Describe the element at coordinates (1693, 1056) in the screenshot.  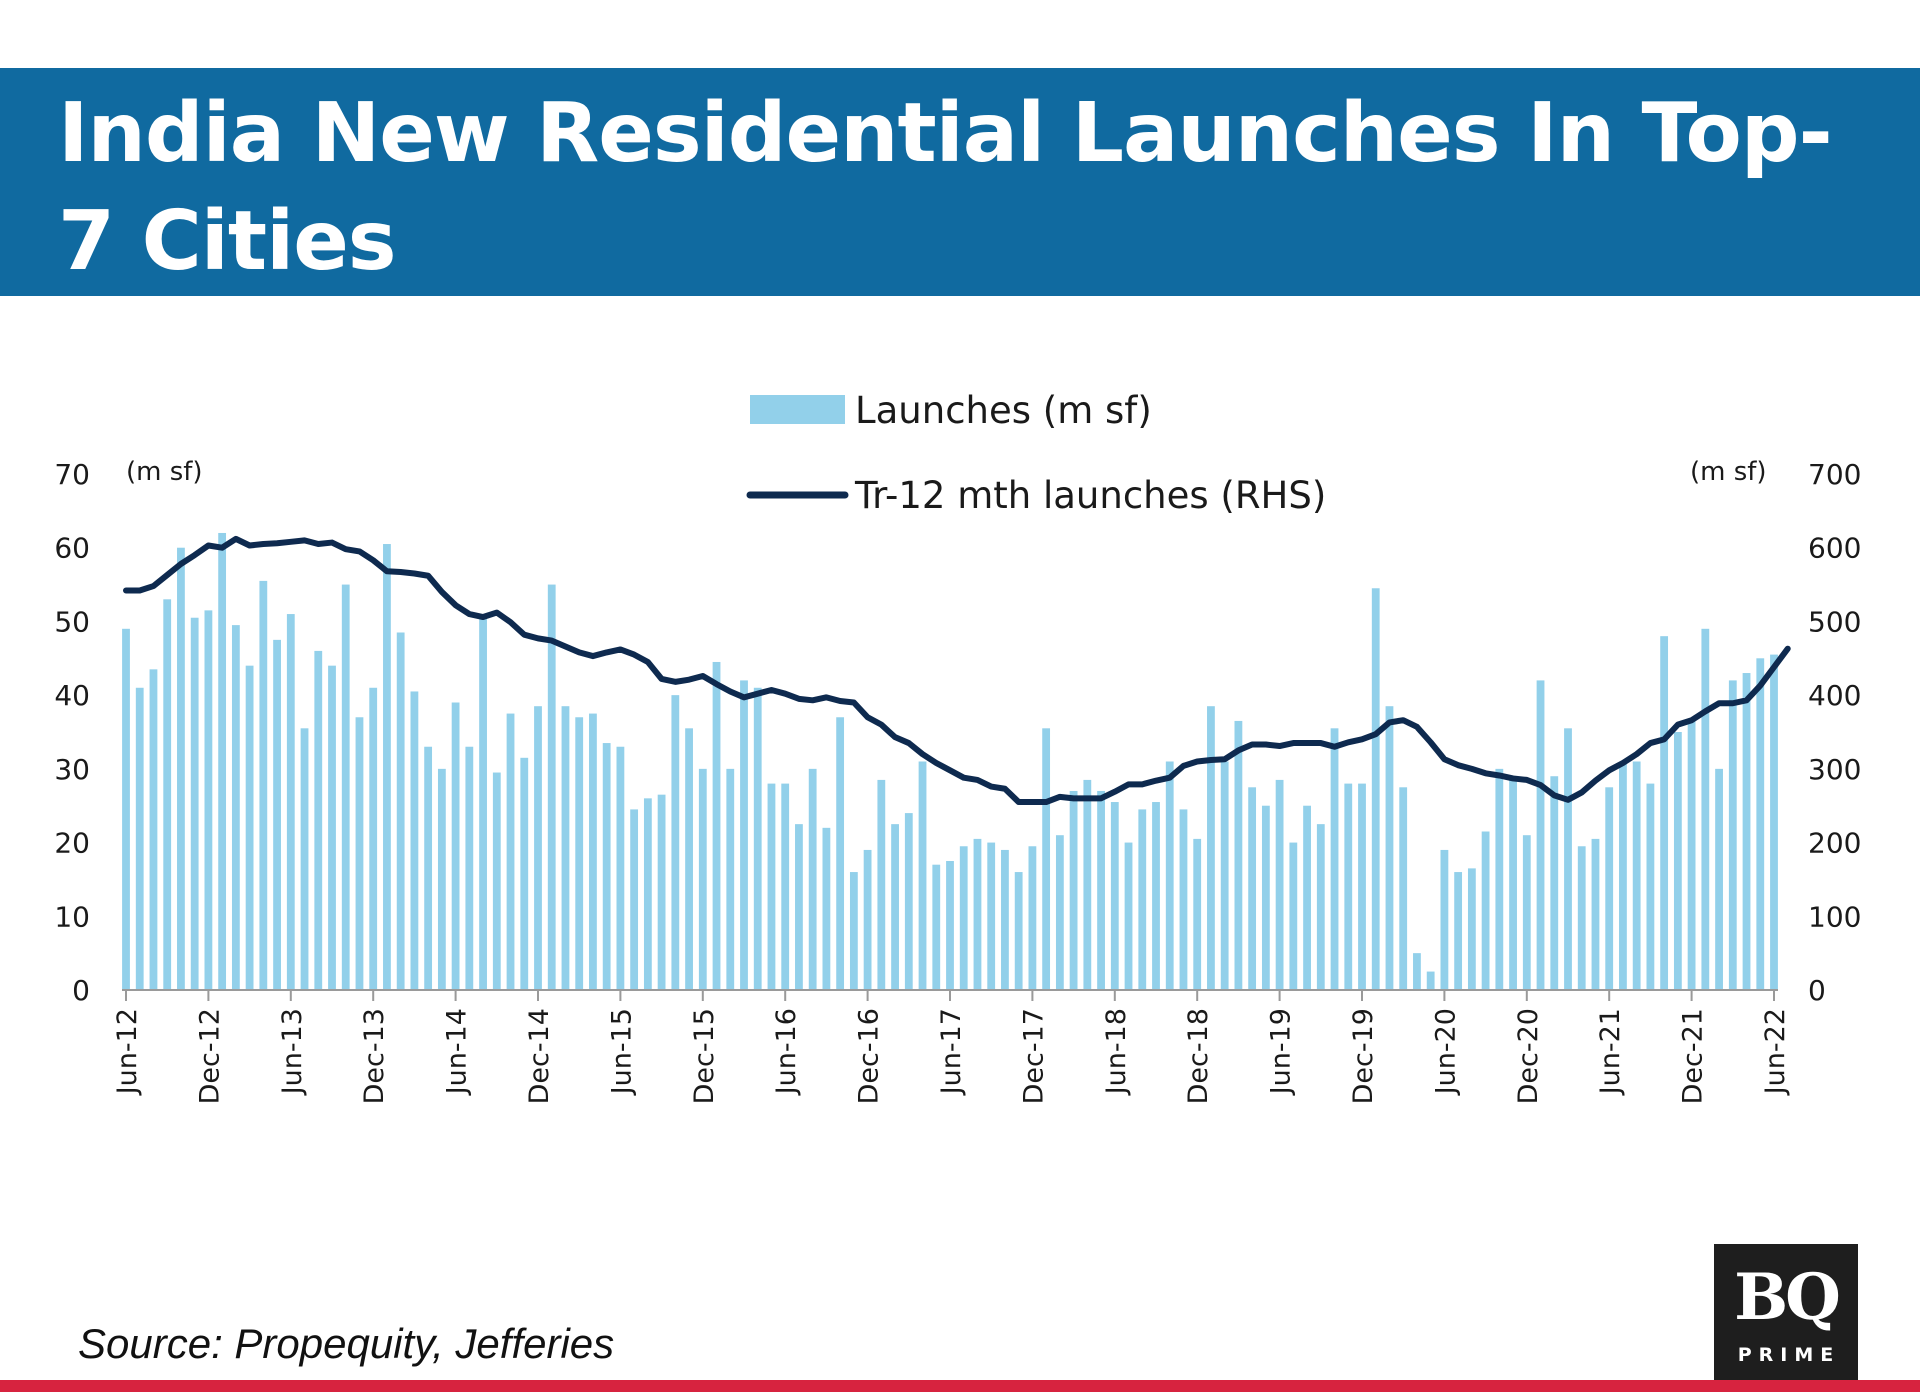
I see `x-tick-label: Dec-21` at that location.